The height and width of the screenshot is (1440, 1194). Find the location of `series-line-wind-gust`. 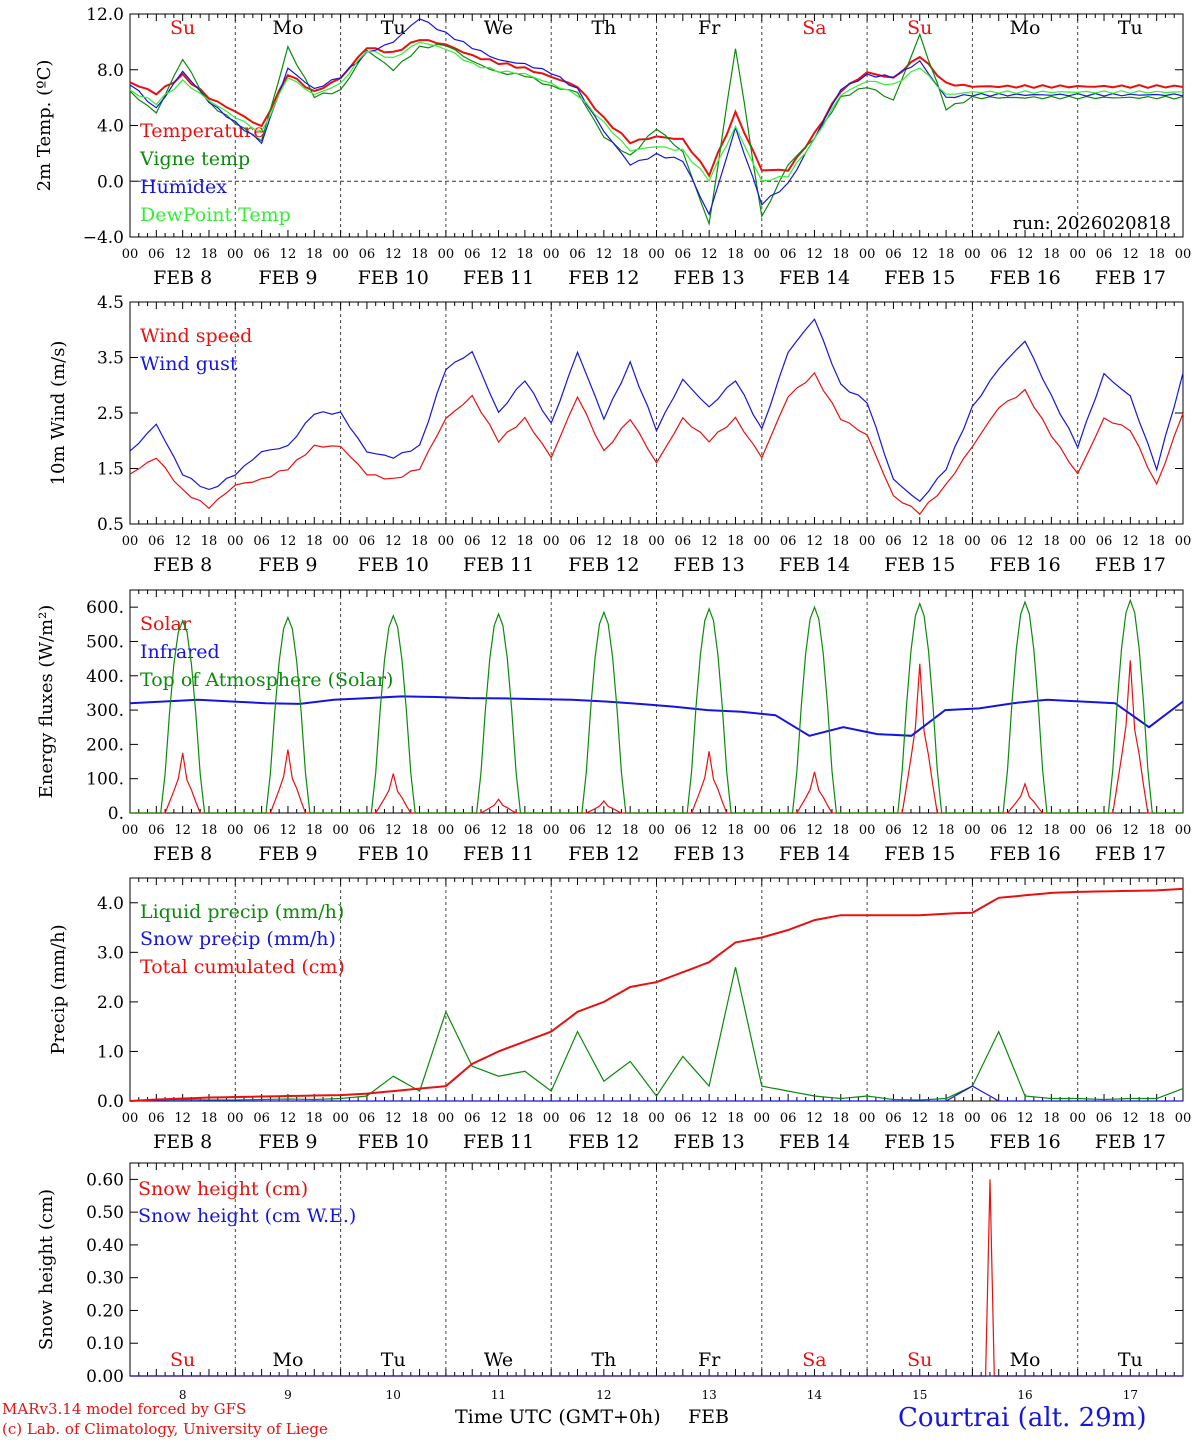

series-line-wind-gust is located at coordinates (656, 410).